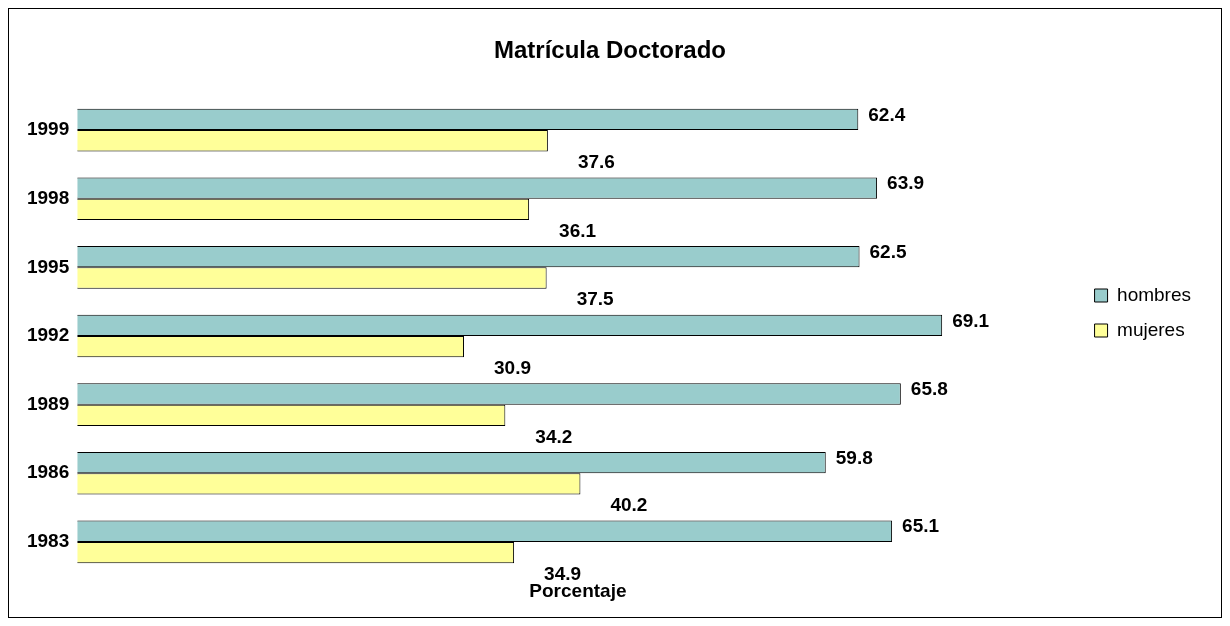 This screenshot has height=626, width=1230. Describe the element at coordinates (929, 389) in the screenshot. I see `data-label: 65.8` at that location.